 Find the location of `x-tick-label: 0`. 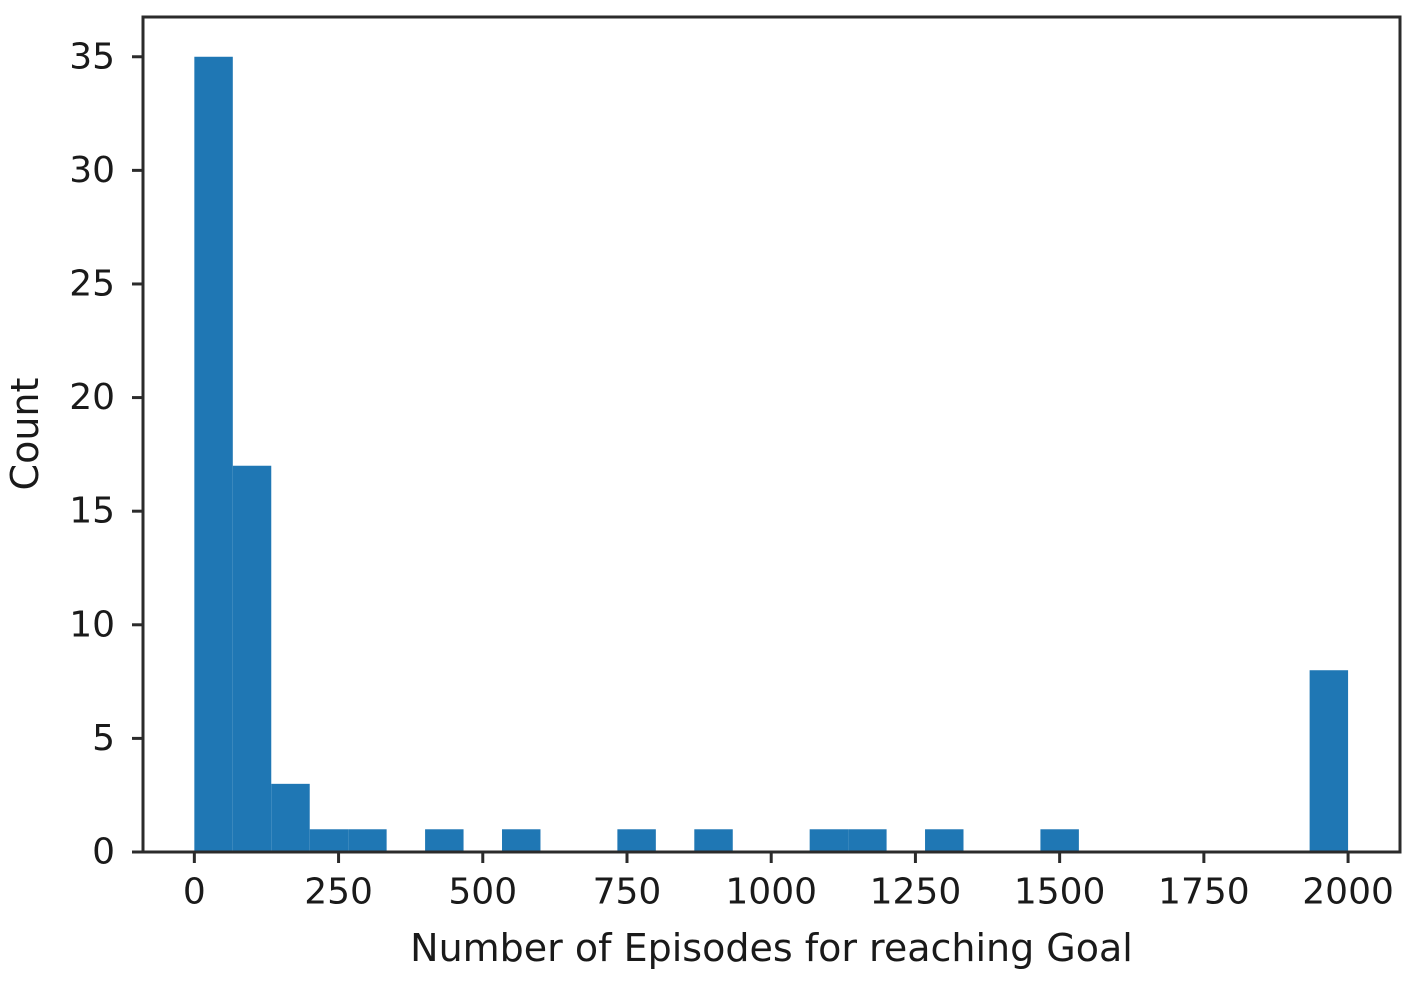

x-tick-label: 0 is located at coordinates (194, 892).